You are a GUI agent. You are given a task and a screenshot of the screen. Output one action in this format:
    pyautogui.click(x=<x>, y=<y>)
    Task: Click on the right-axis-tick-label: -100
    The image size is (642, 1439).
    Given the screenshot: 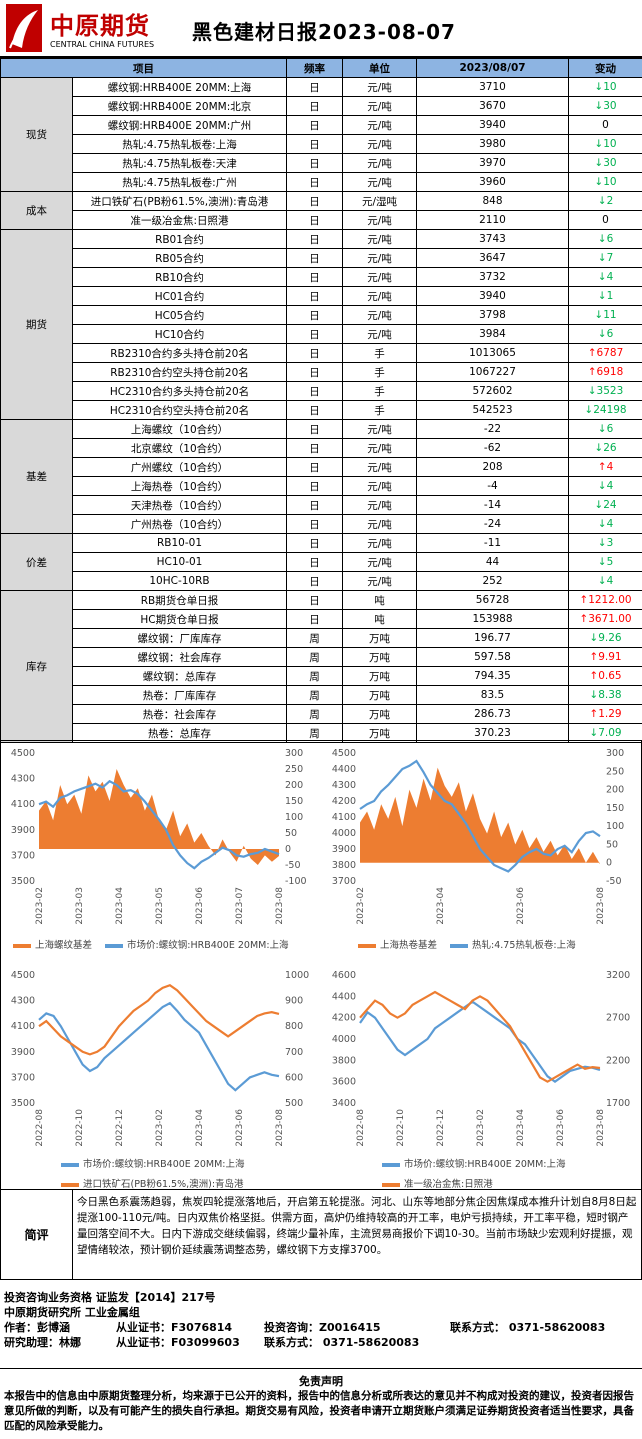 What is the action you would take?
    pyautogui.click(x=296, y=881)
    